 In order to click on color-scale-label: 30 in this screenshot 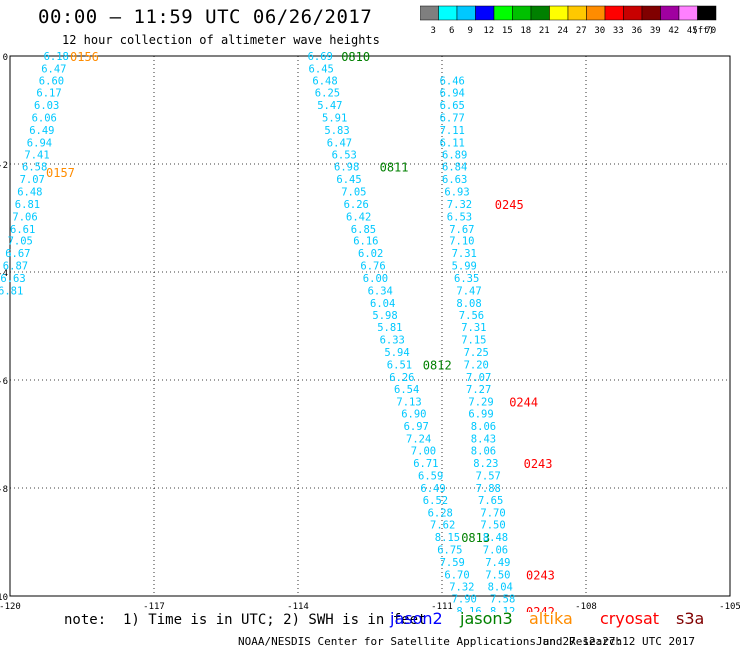, I will do `click(599, 31)`.